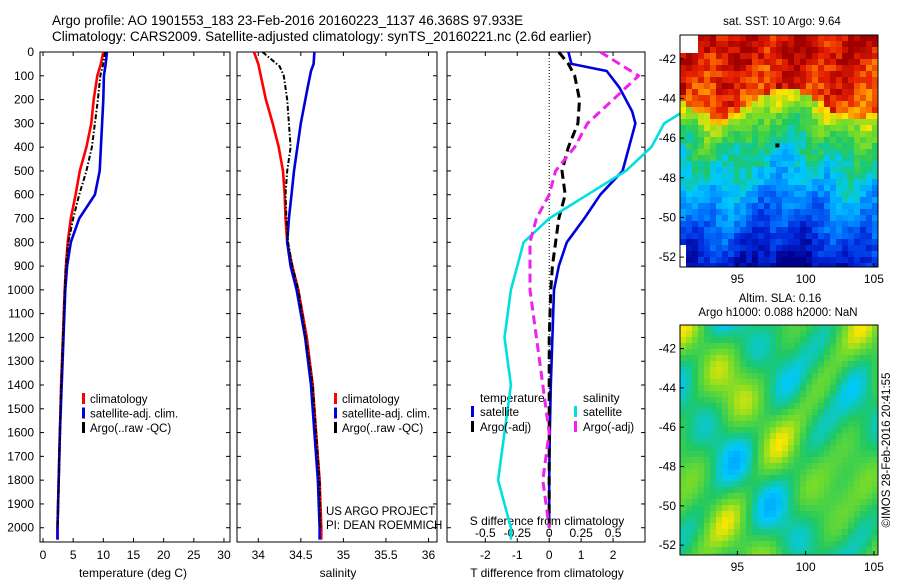 The width and height of the screenshot is (900, 580). What do you see at coordinates (668, 388) in the screenshot?
I see `sla-ytick-label: -44` at bounding box center [668, 388].